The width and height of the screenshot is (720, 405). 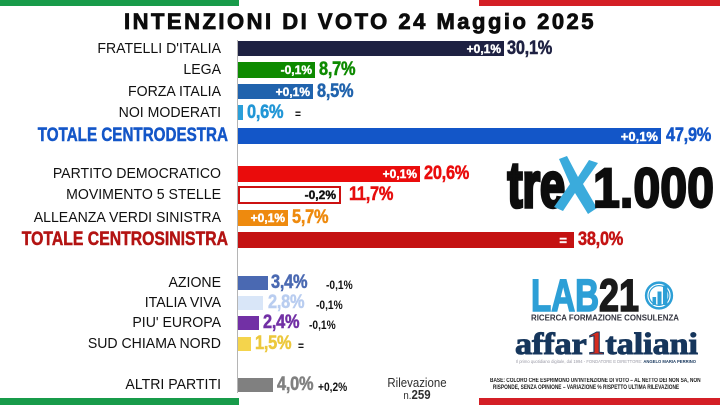 I want to click on svg-text: RICERCA FORMAZIONE CONSULENZA, so click(x=605, y=318).